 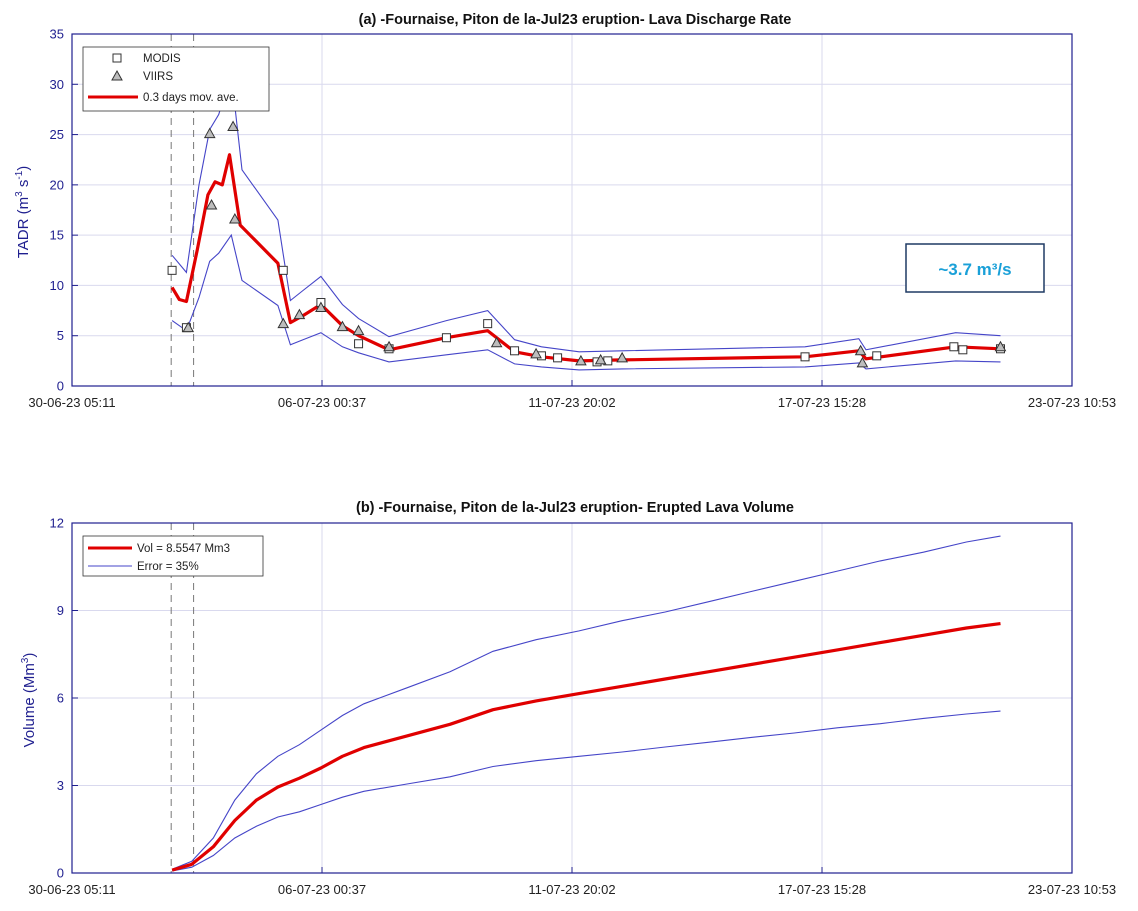 I want to click on chart-a-legend: MODIS VIIRS 0.3 days mov. ave., so click(x=176, y=79).